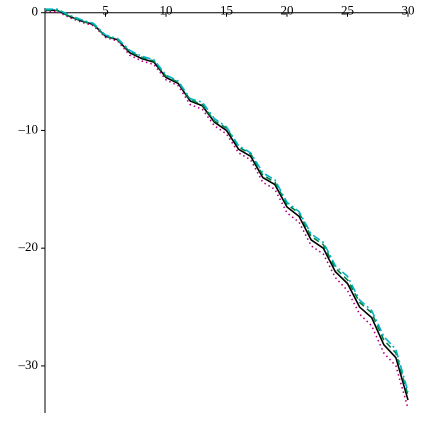 This screenshot has height=423, width=423. I want to click on y-tick-label: –10, so click(28, 128).